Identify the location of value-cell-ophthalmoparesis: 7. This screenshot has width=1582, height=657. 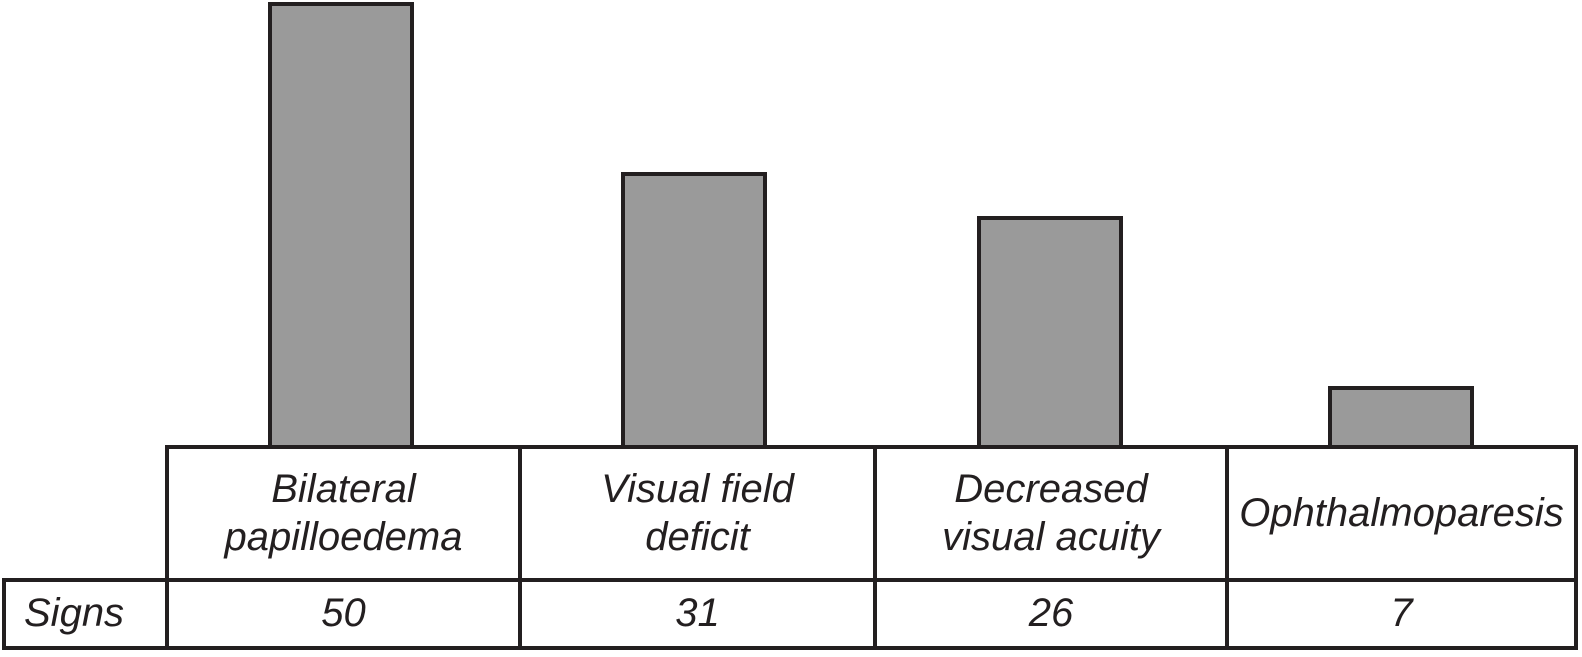
(1401, 614).